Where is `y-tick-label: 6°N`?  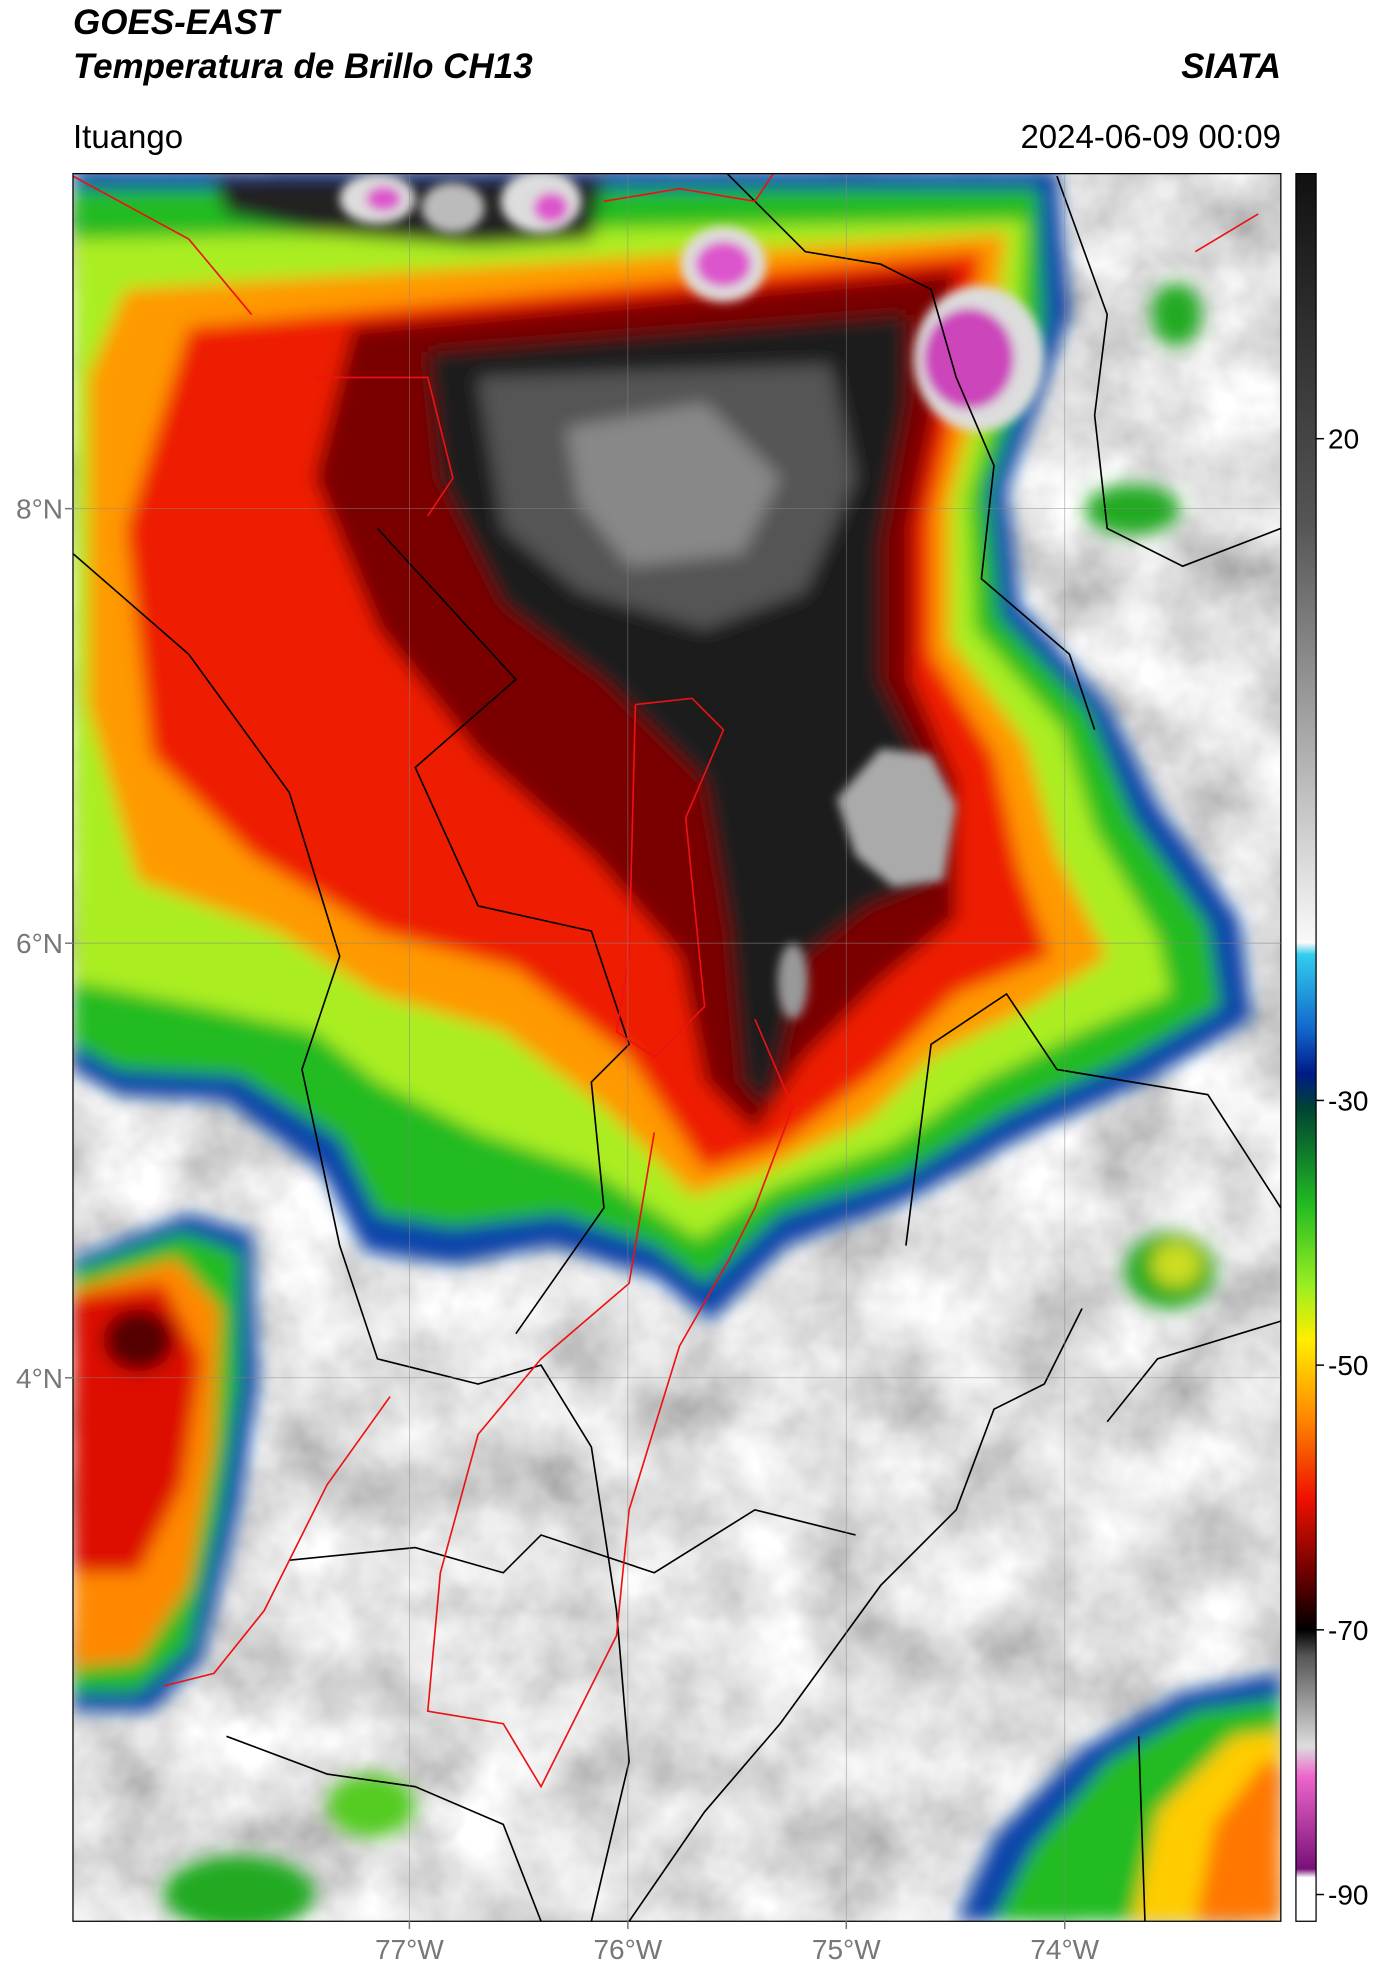
y-tick-label: 6°N is located at coordinates (39, 943).